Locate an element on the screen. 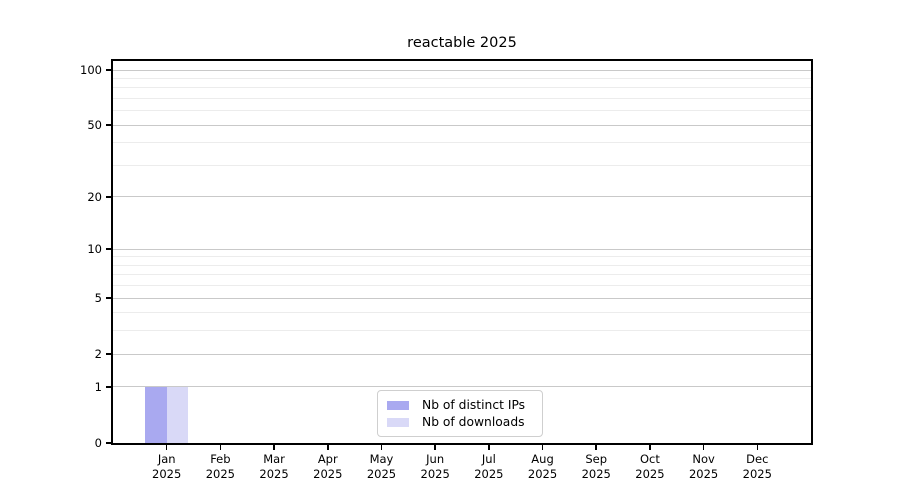 The width and height of the screenshot is (900, 500). legend-item-downloads: Nb of downloads is located at coordinates (460, 422).